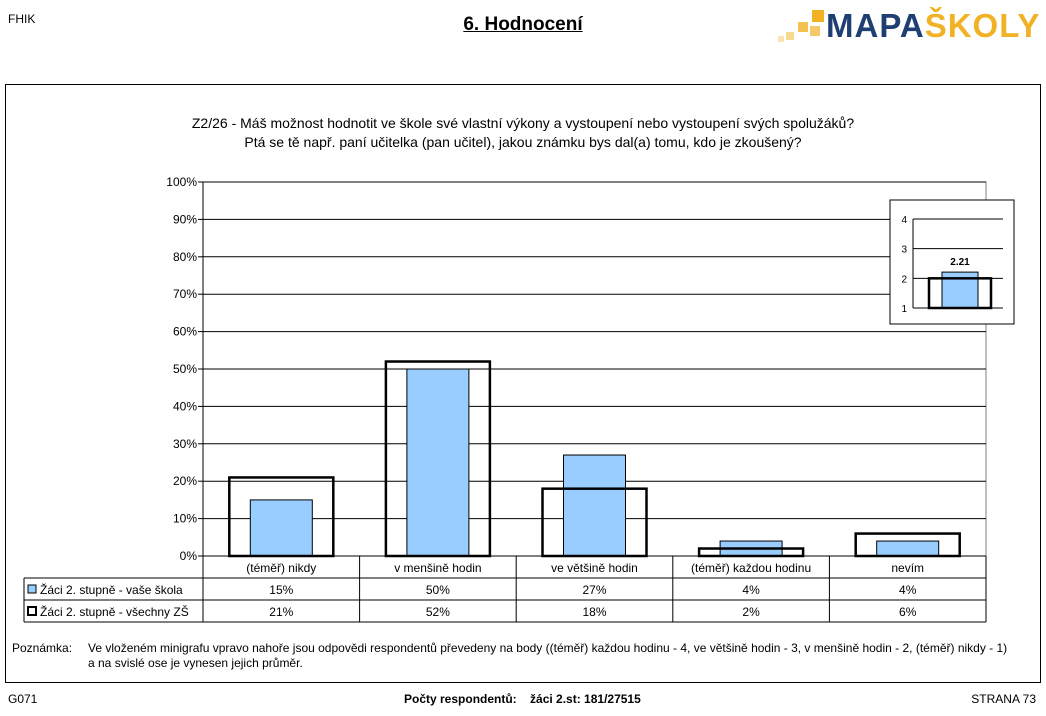  Describe the element at coordinates (114, 611) in the screenshot. I see `legend-label-vsechny-zs: Žáci 2. stupně - všechny ZŠ` at that location.